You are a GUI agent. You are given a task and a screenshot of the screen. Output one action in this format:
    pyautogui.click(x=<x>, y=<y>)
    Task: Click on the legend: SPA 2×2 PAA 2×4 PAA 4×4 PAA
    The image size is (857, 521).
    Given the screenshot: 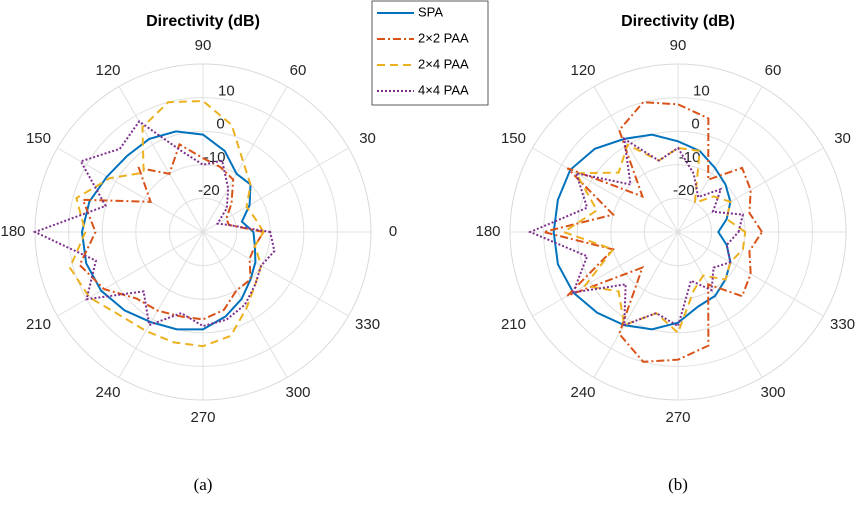 What is the action you would take?
    pyautogui.click(x=430, y=53)
    